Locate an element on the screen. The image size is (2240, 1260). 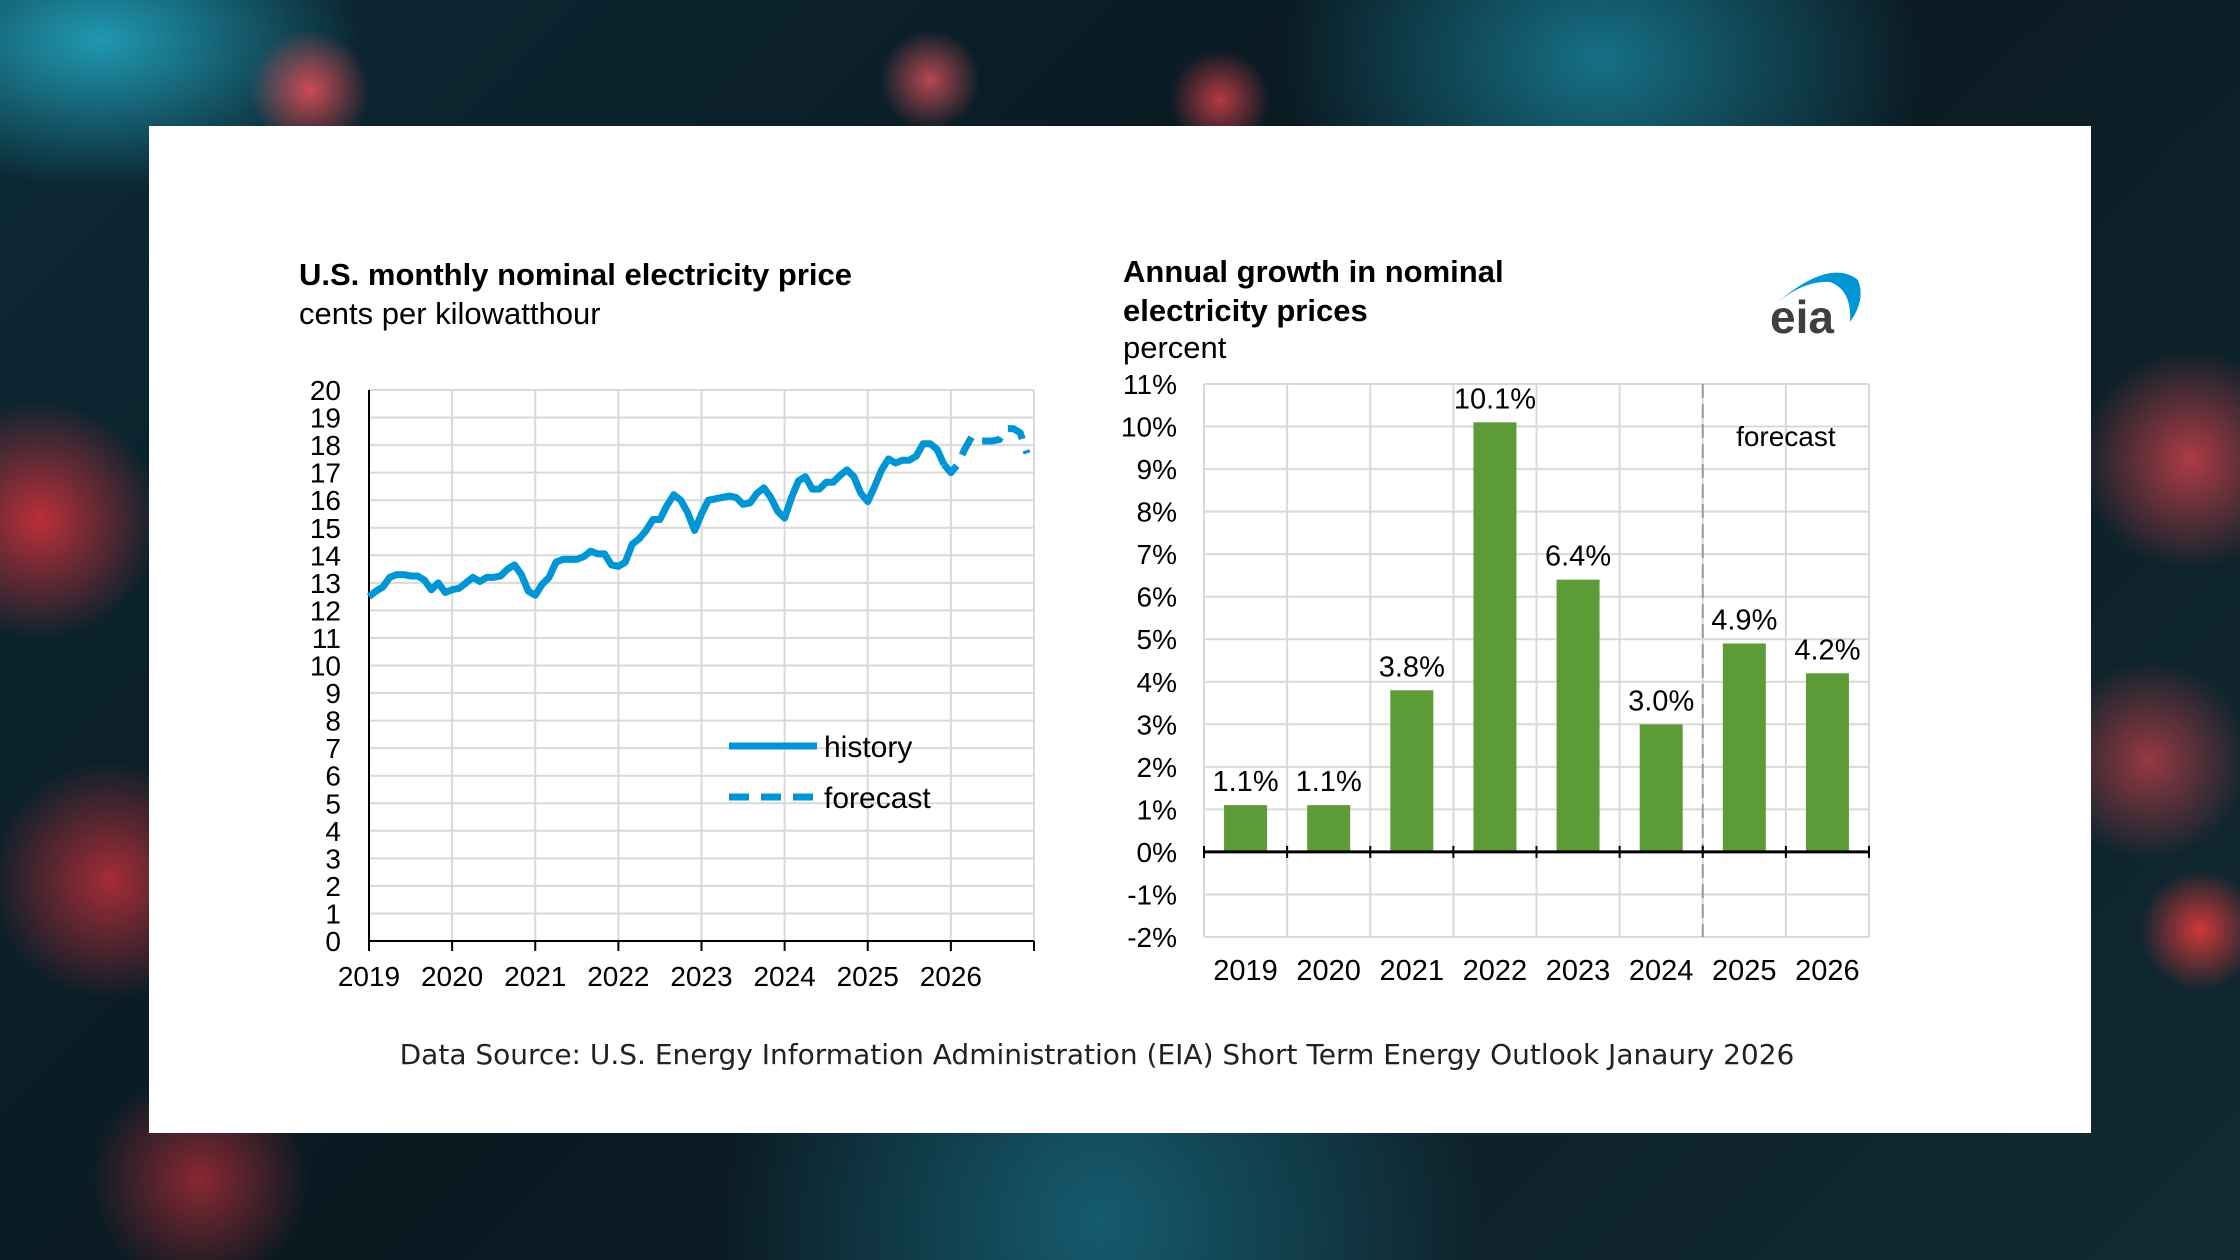
y-tick-label: 13 is located at coordinates (325, 583).